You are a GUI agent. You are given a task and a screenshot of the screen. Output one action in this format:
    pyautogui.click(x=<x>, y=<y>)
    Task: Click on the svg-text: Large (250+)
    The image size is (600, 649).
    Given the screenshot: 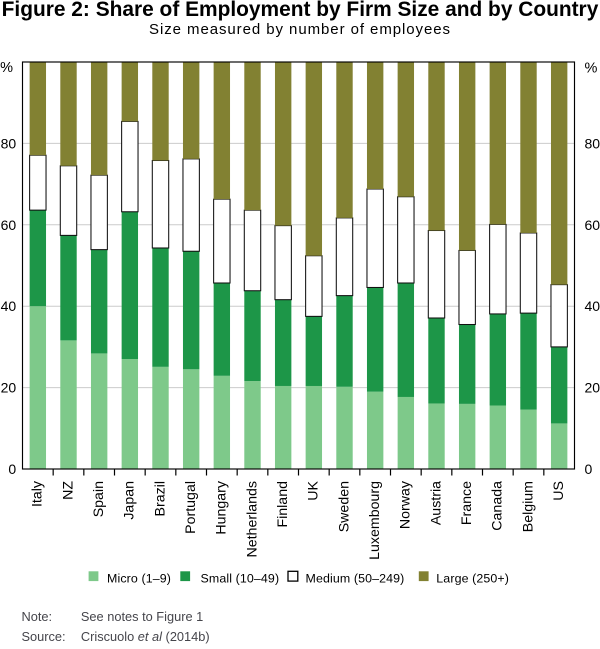 What is the action you would take?
    pyautogui.click(x=472, y=578)
    